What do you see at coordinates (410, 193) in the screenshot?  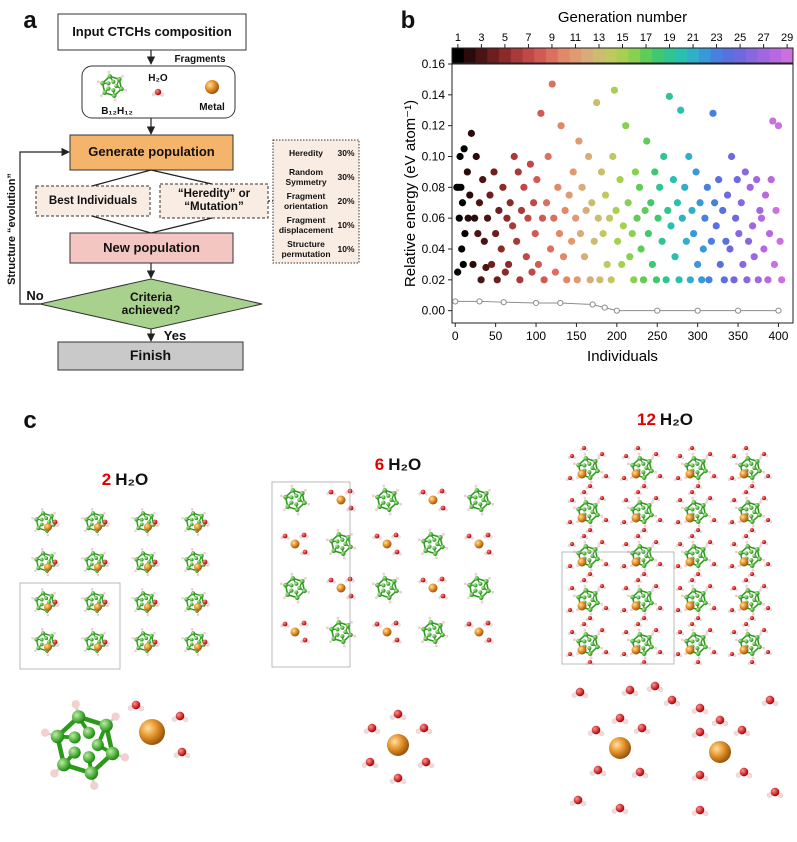 I see `y-axis-label: Relative energy (eV atom⁻¹)` at bounding box center [410, 193].